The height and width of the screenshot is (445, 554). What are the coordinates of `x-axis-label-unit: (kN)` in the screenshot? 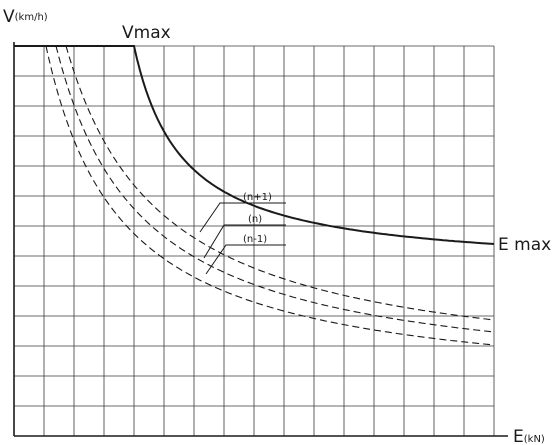 It's located at (534, 439).